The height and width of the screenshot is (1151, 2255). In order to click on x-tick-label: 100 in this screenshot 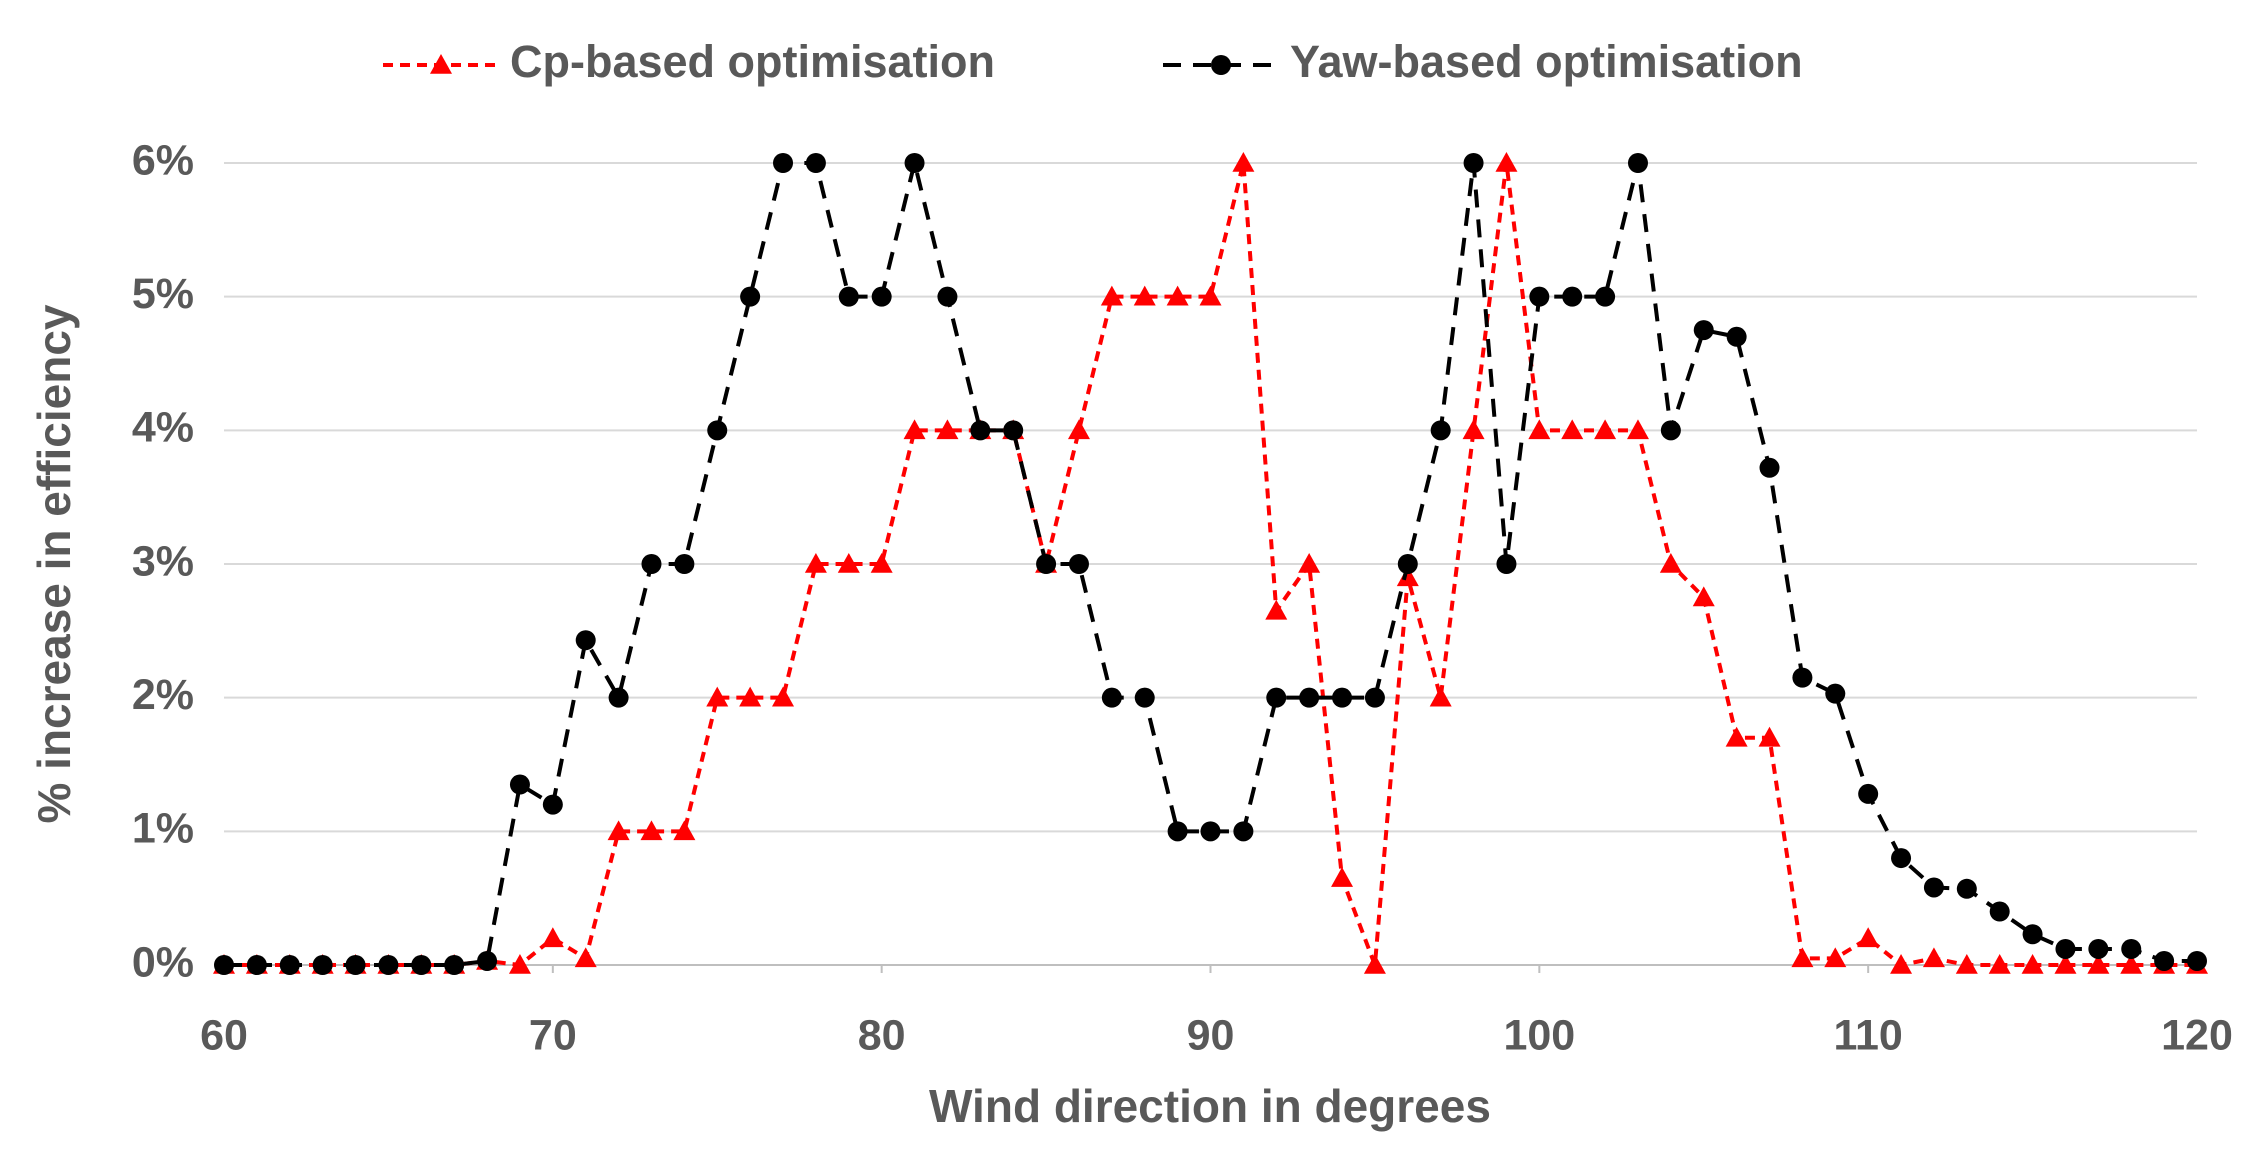, I will do `click(1539, 1035)`.